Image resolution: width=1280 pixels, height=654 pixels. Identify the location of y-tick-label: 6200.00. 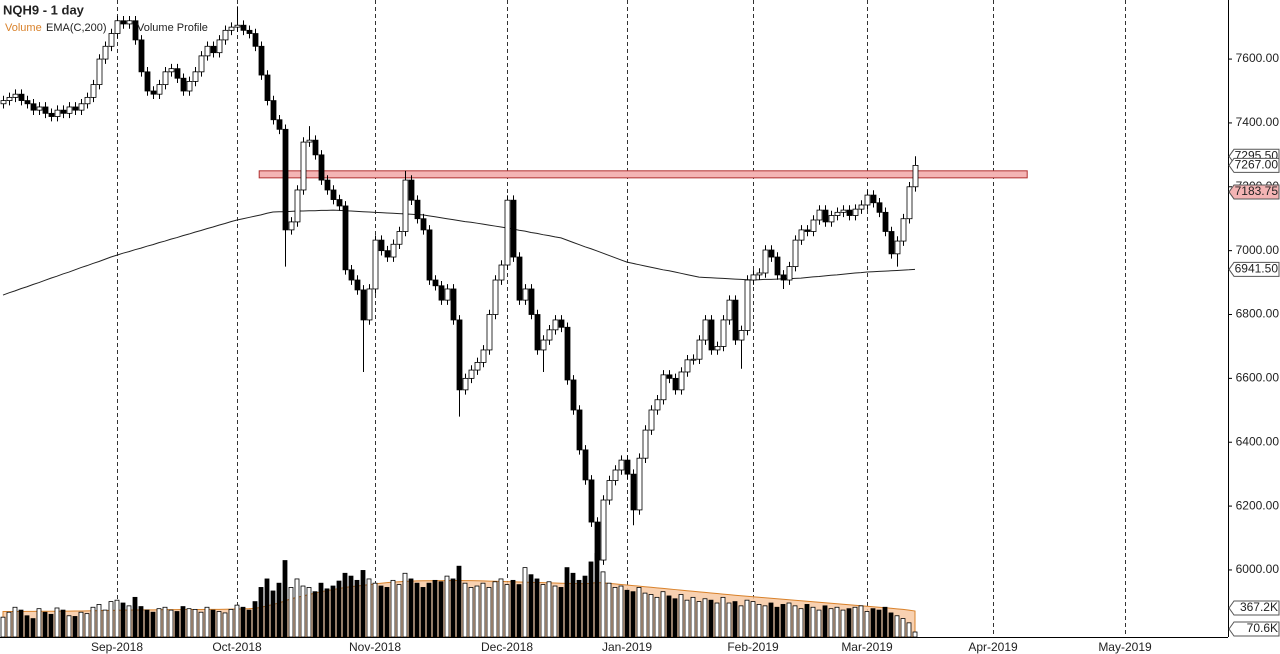
(1258, 505).